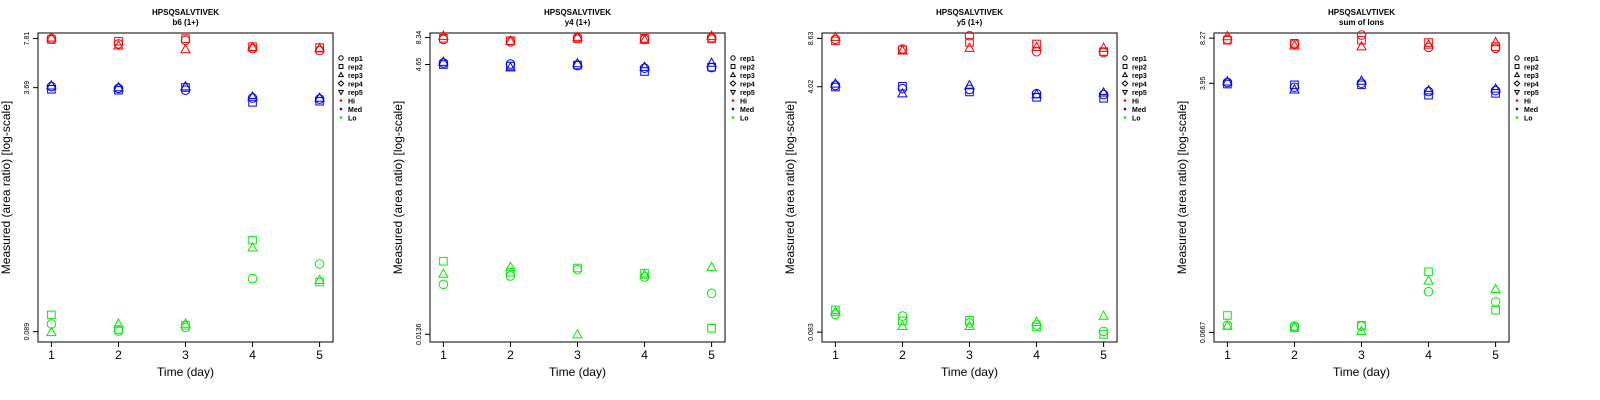 The width and height of the screenshot is (1600, 400). I want to click on legend-label: rep4, so click(1139, 85).